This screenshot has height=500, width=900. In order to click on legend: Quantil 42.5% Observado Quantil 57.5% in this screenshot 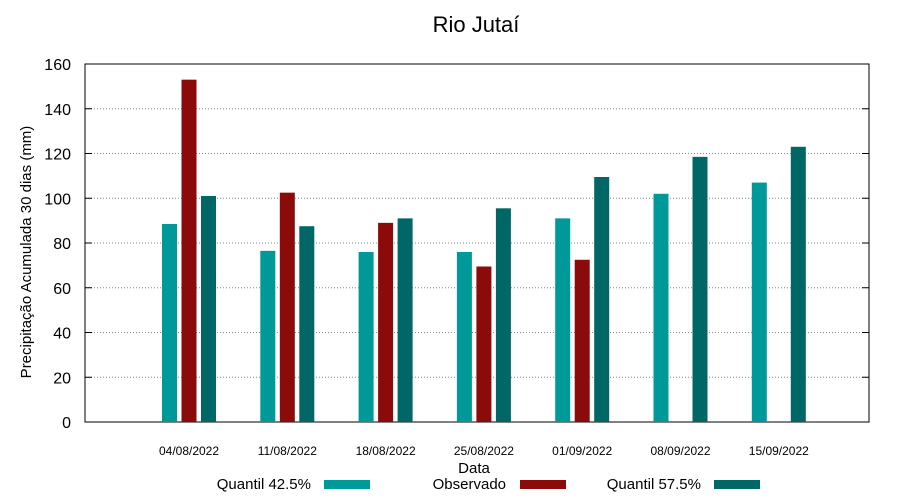, I will do `click(488, 484)`.